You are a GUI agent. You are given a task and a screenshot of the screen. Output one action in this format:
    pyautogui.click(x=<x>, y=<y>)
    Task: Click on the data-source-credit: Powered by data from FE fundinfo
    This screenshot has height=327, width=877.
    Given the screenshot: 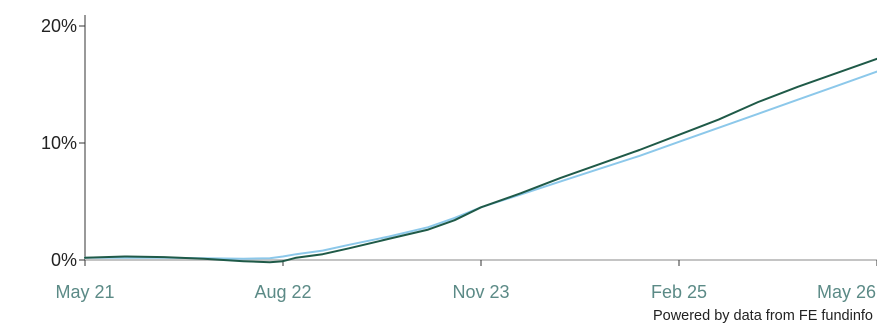 What is the action you would take?
    pyautogui.click(x=763, y=316)
    